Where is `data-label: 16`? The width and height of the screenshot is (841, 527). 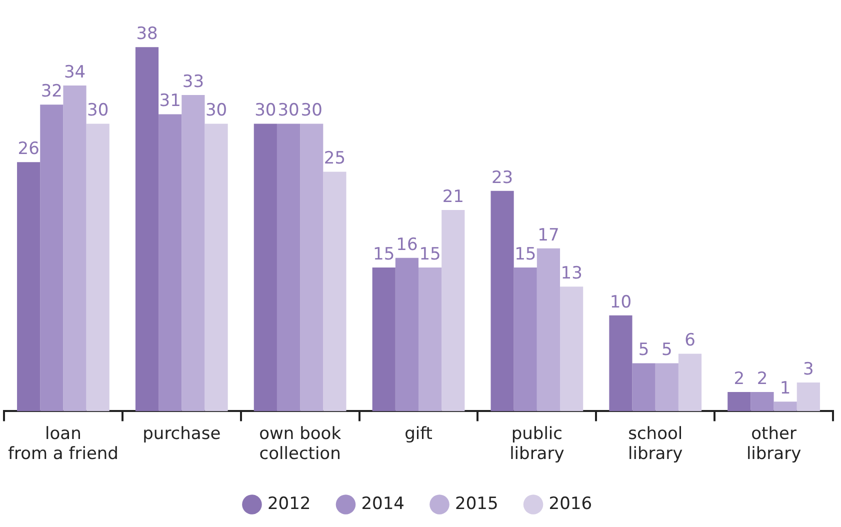 data-label: 16 is located at coordinates (407, 244).